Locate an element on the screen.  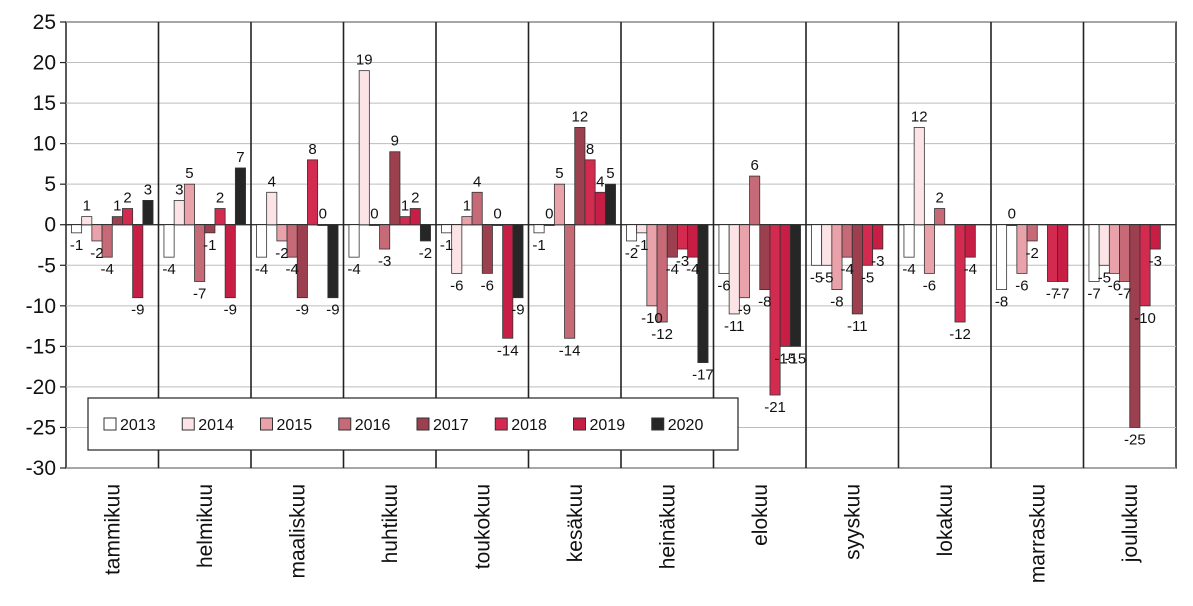
data-label-2014-heinäkuu: -1 is located at coordinates (641, 245).